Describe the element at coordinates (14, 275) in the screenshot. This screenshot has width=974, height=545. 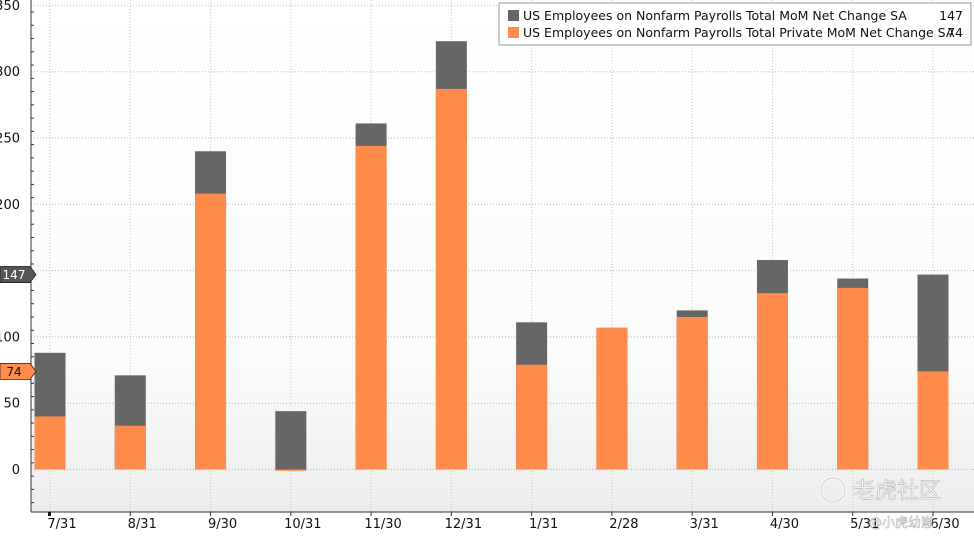
I see `value-flag-label: 147` at that location.